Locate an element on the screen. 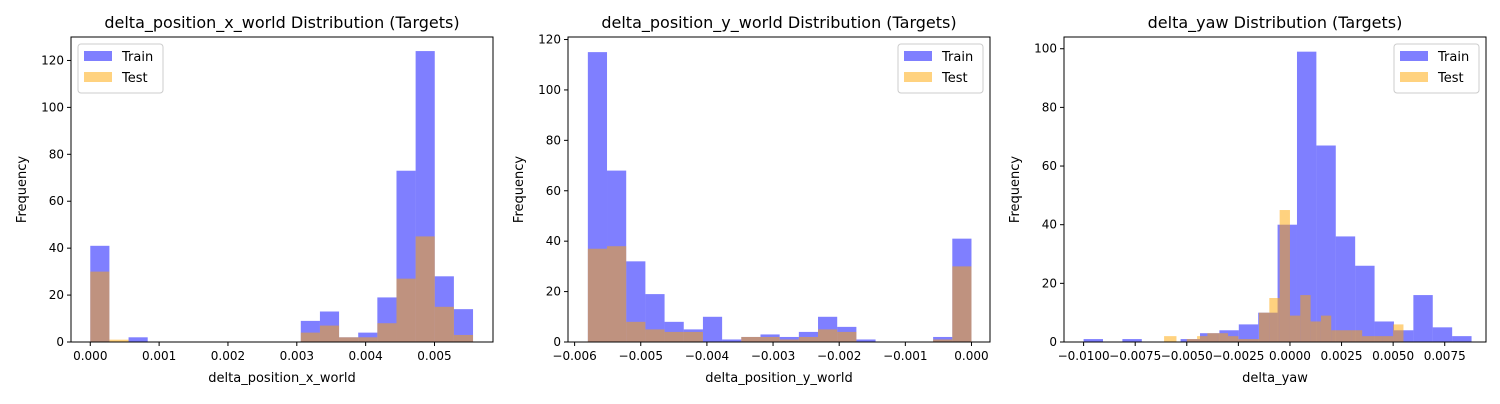  x-tick-label: 0.002 is located at coordinates (228, 356).